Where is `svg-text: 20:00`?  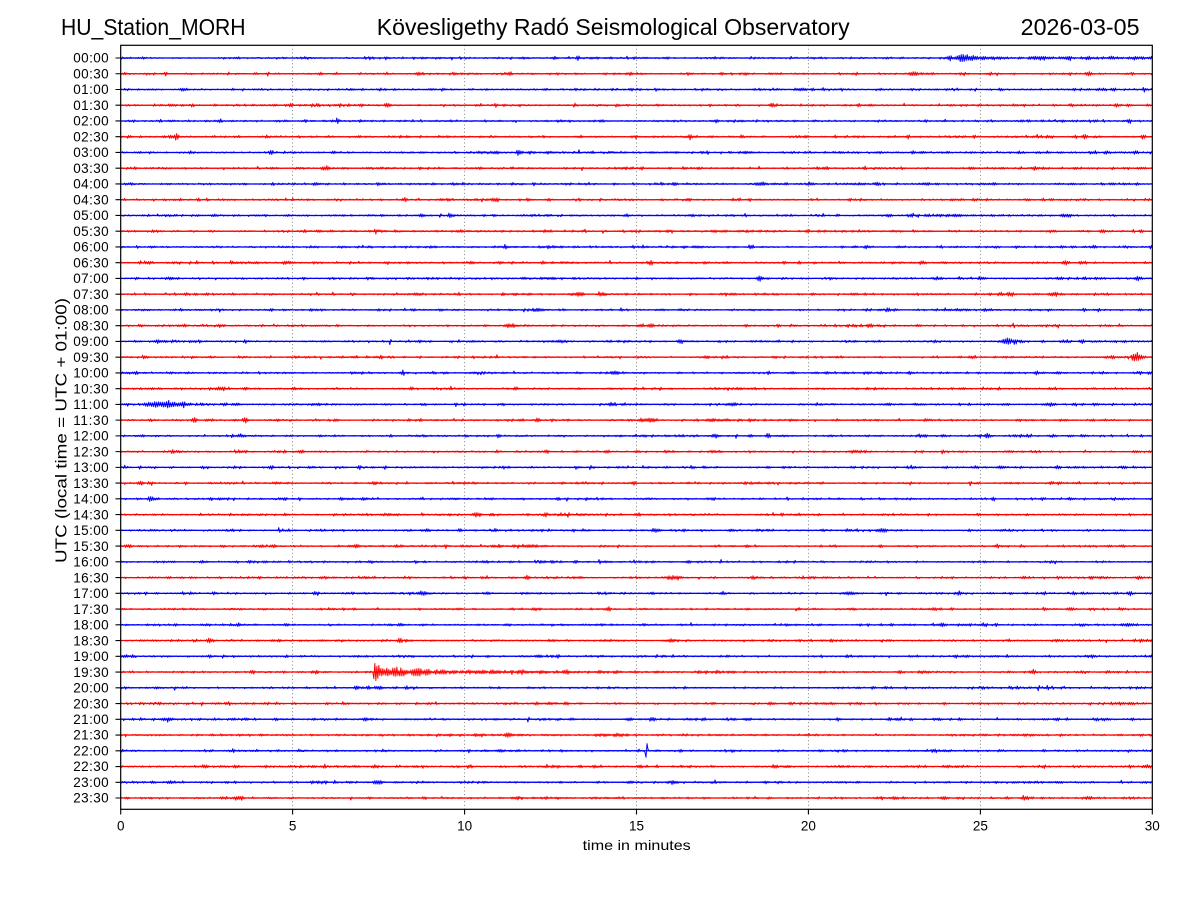
svg-text: 20:00 is located at coordinates (91, 688).